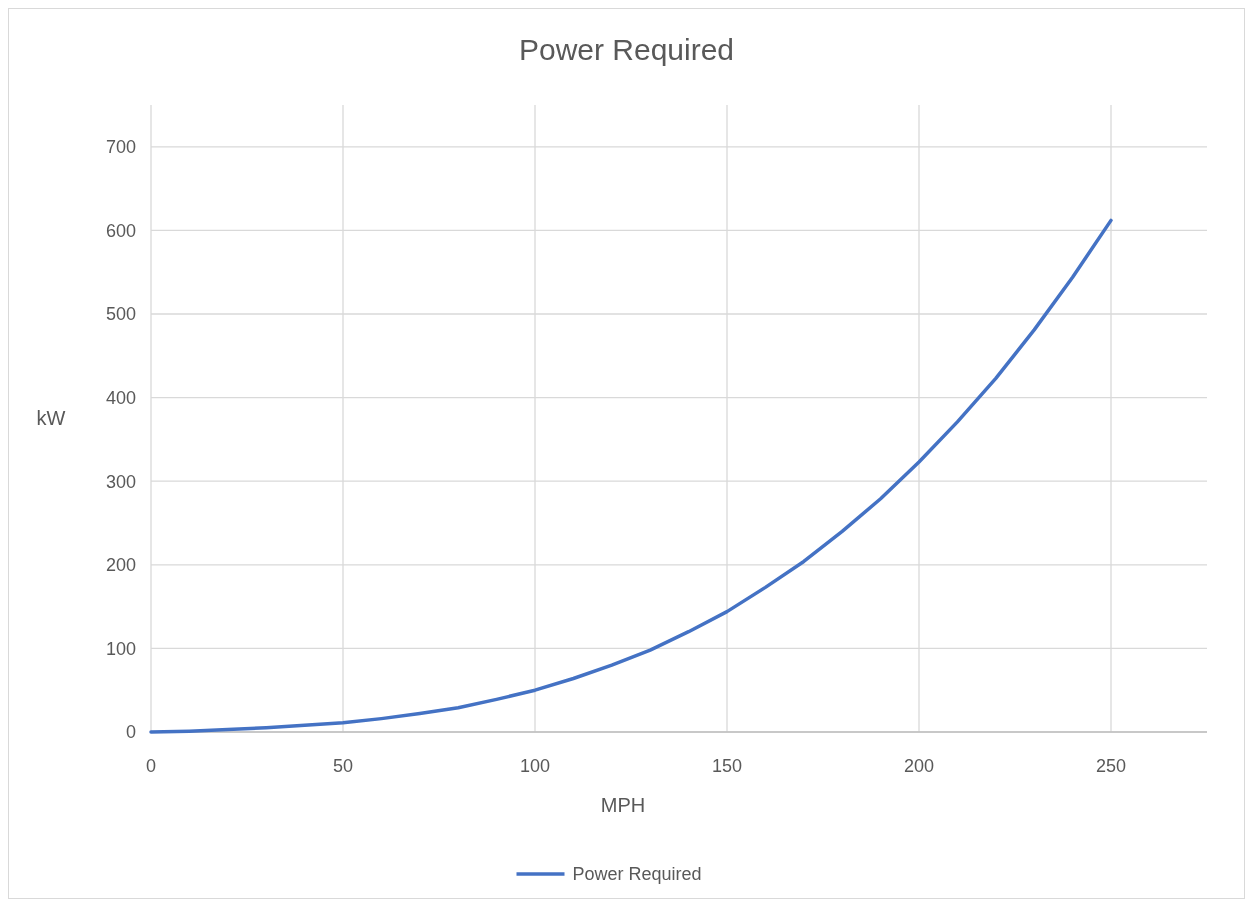 Image resolution: width=1253 pixels, height=907 pixels. I want to click on x-tick-label: 0, so click(151, 766).